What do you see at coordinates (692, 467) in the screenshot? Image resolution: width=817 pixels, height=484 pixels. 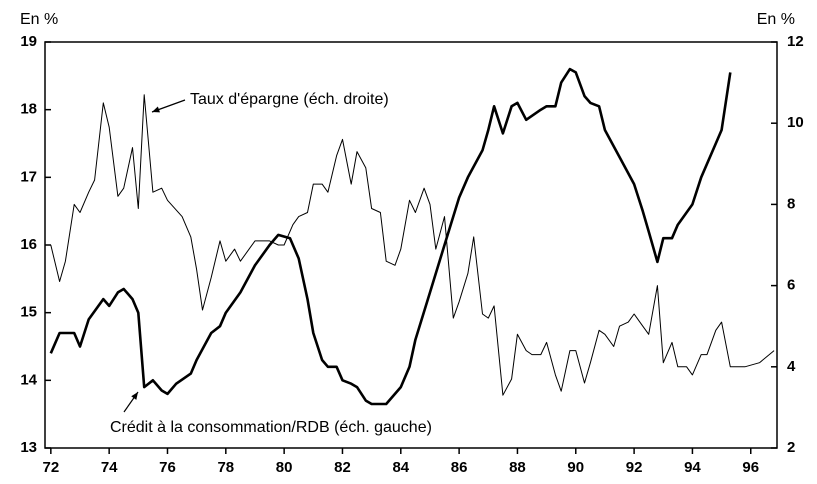 I see `x-tick-label: 94` at bounding box center [692, 467].